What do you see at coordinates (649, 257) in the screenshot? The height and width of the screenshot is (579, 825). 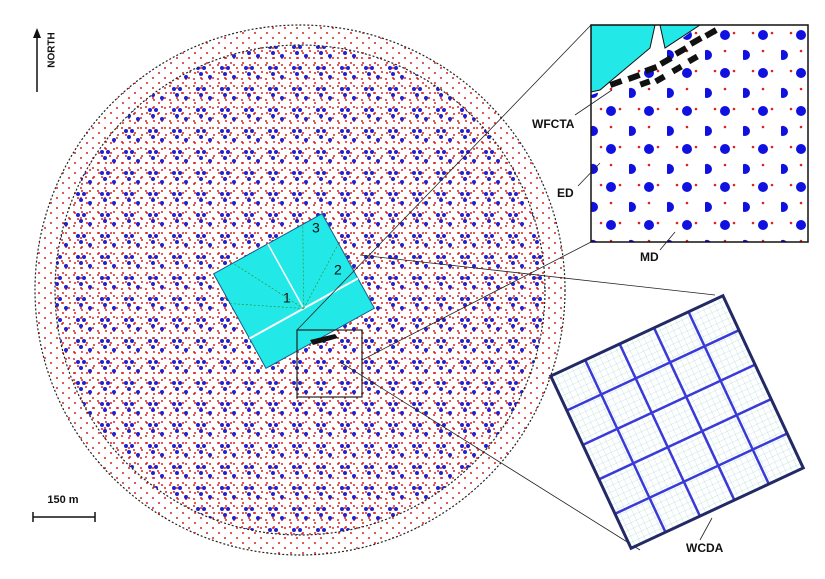 I see `md-label: MD` at bounding box center [649, 257].